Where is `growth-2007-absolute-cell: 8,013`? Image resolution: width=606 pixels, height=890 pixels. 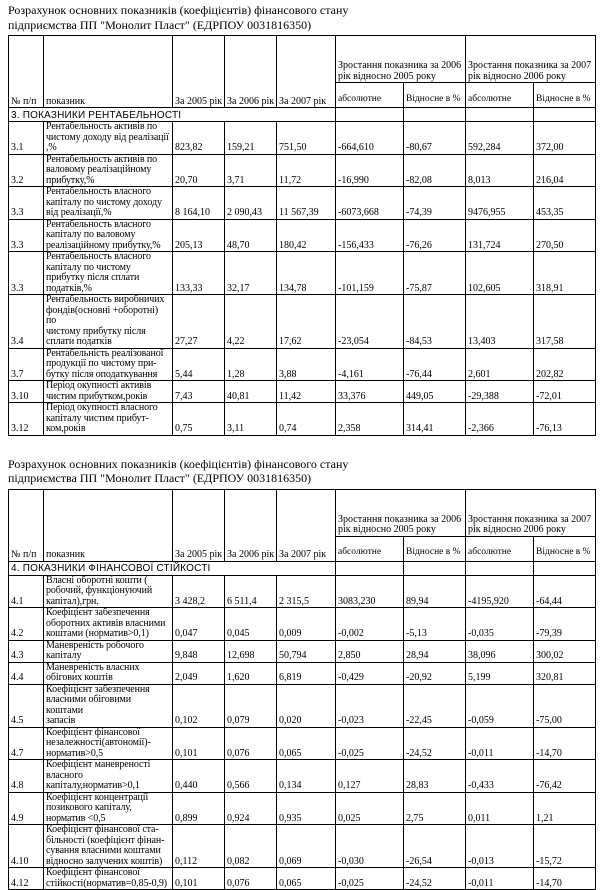
growth-2007-absolute-cell: 8,013 is located at coordinates (500, 170).